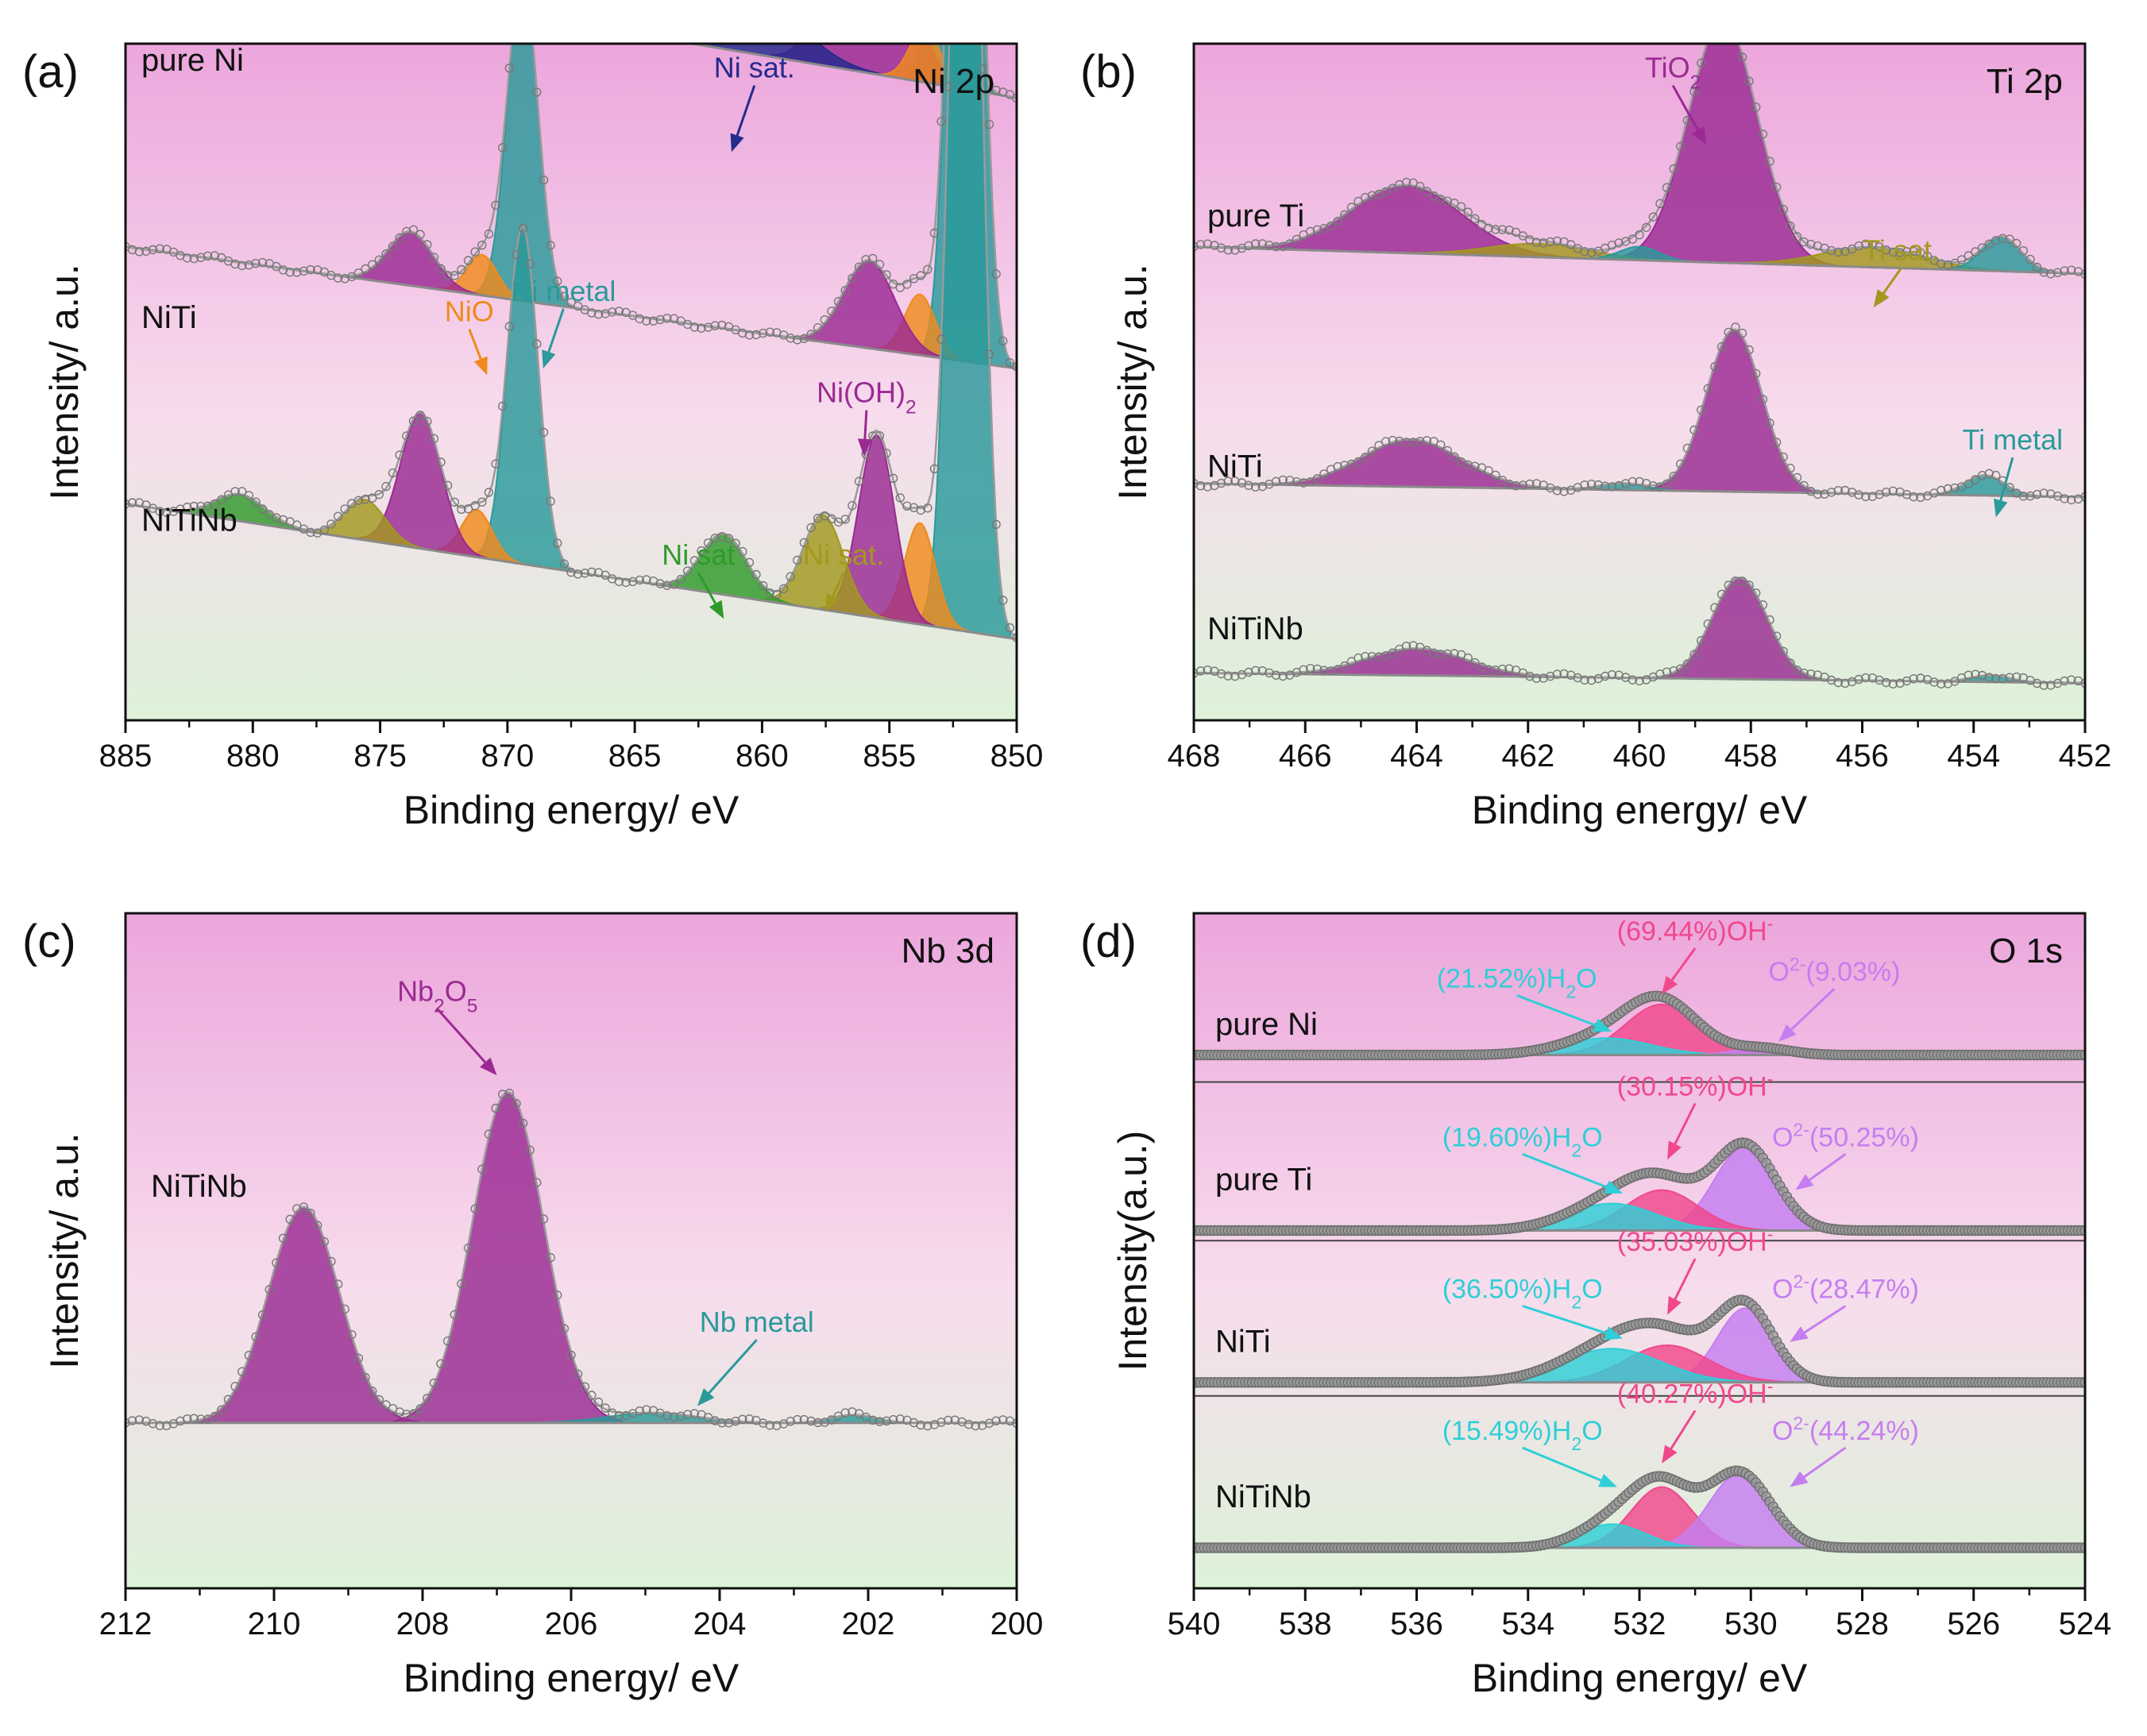  I want to click on annotation: (35.03%)OH-, so click(1695, 1269).